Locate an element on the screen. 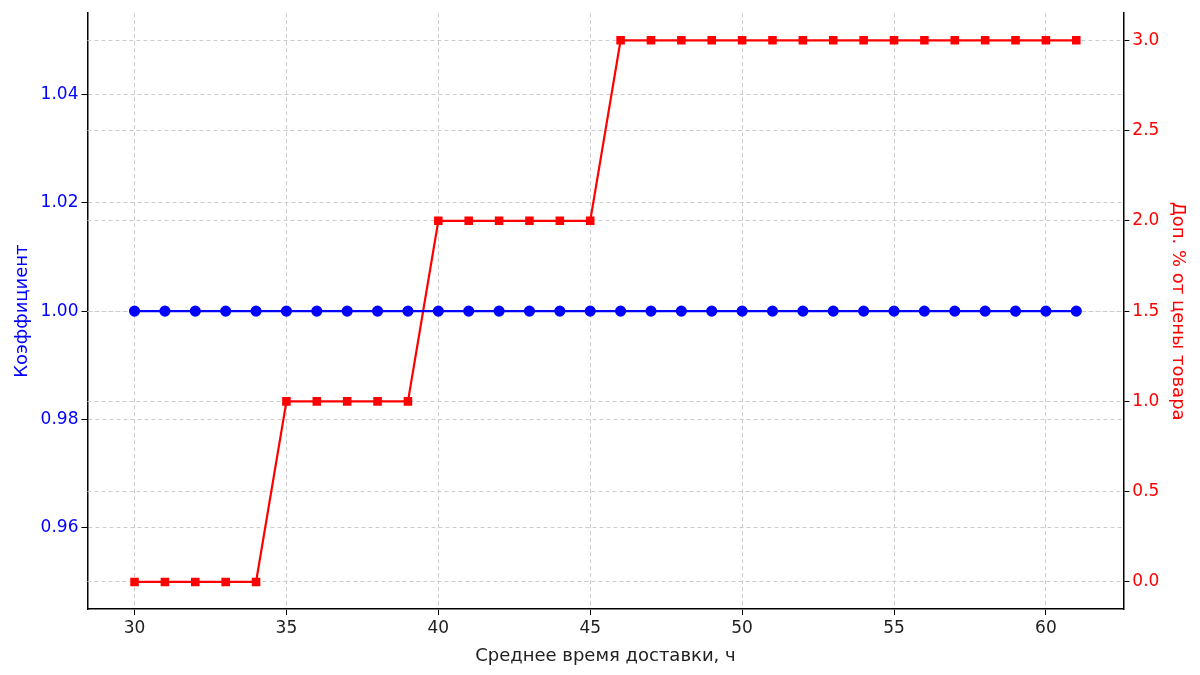 The width and height of the screenshot is (1200, 675). y-tick-label: 1.00 is located at coordinates (59, 309).